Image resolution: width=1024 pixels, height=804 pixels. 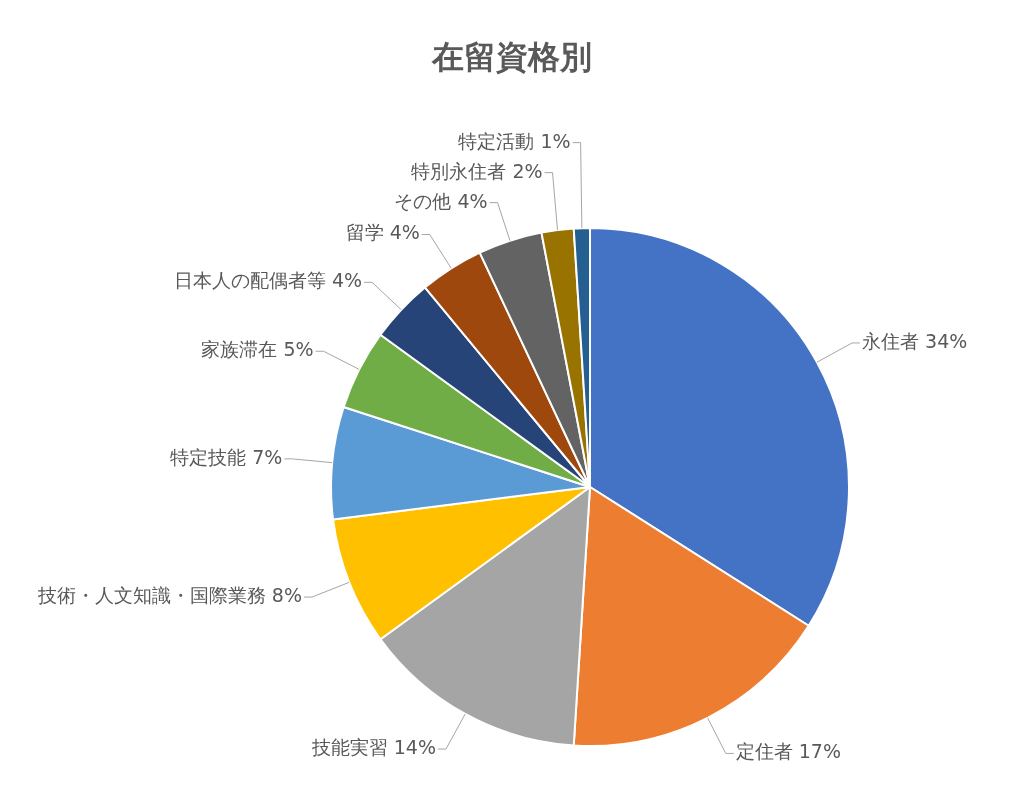 What do you see at coordinates (257, 349) in the screenshot?
I see `slice-label: 家族滞在 5%` at bounding box center [257, 349].